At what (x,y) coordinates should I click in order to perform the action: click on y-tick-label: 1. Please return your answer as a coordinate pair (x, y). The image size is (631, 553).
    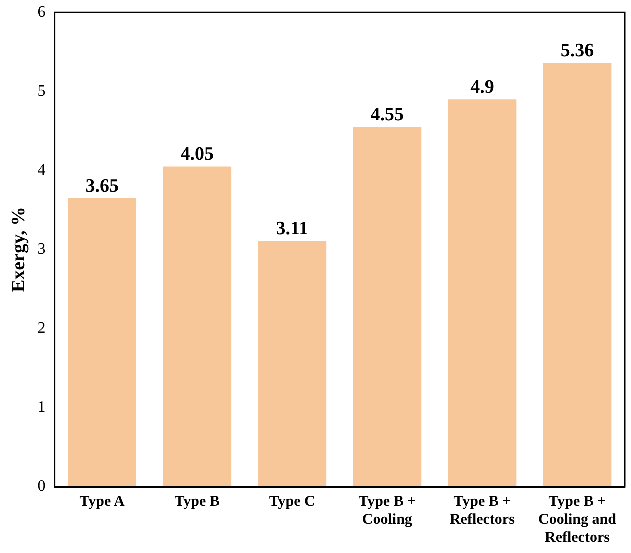
    Looking at the image, I should click on (42, 407).